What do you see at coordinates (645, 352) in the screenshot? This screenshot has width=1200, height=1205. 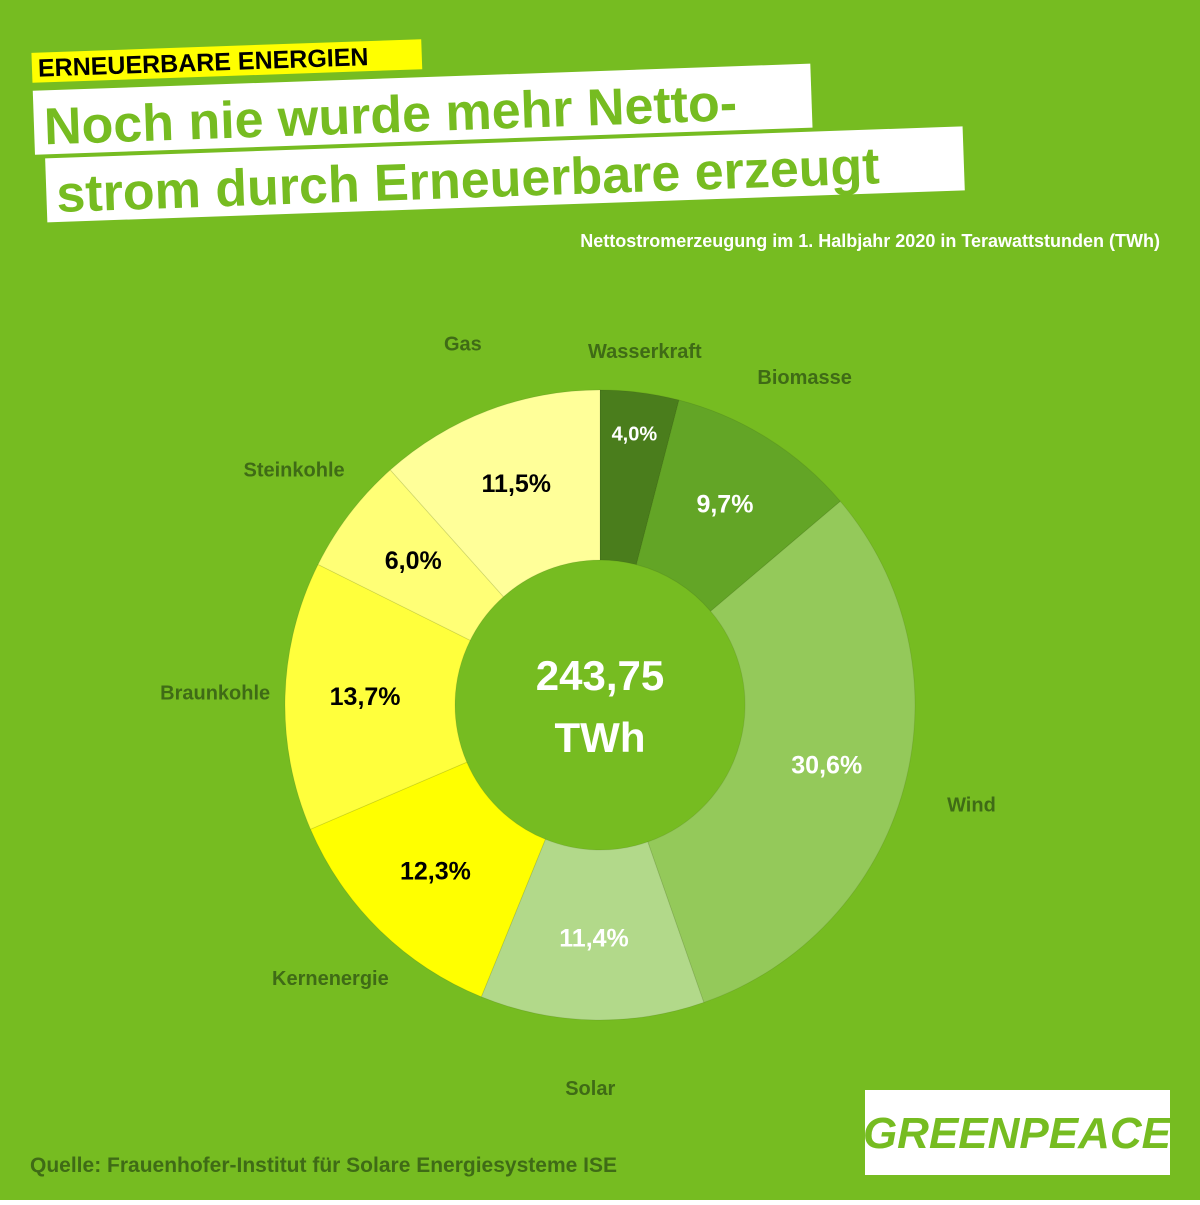 I see `category-label: Wasserkraft` at bounding box center [645, 352].